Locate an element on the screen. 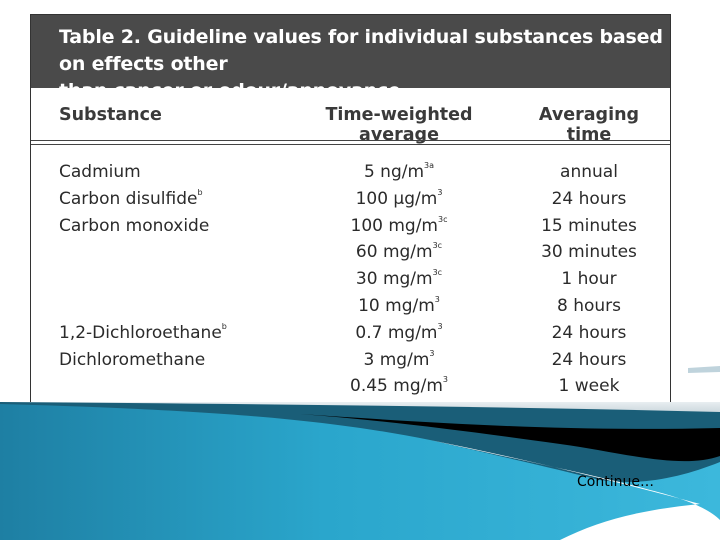  twa-value: 60 mg/m is located at coordinates (394, 252).